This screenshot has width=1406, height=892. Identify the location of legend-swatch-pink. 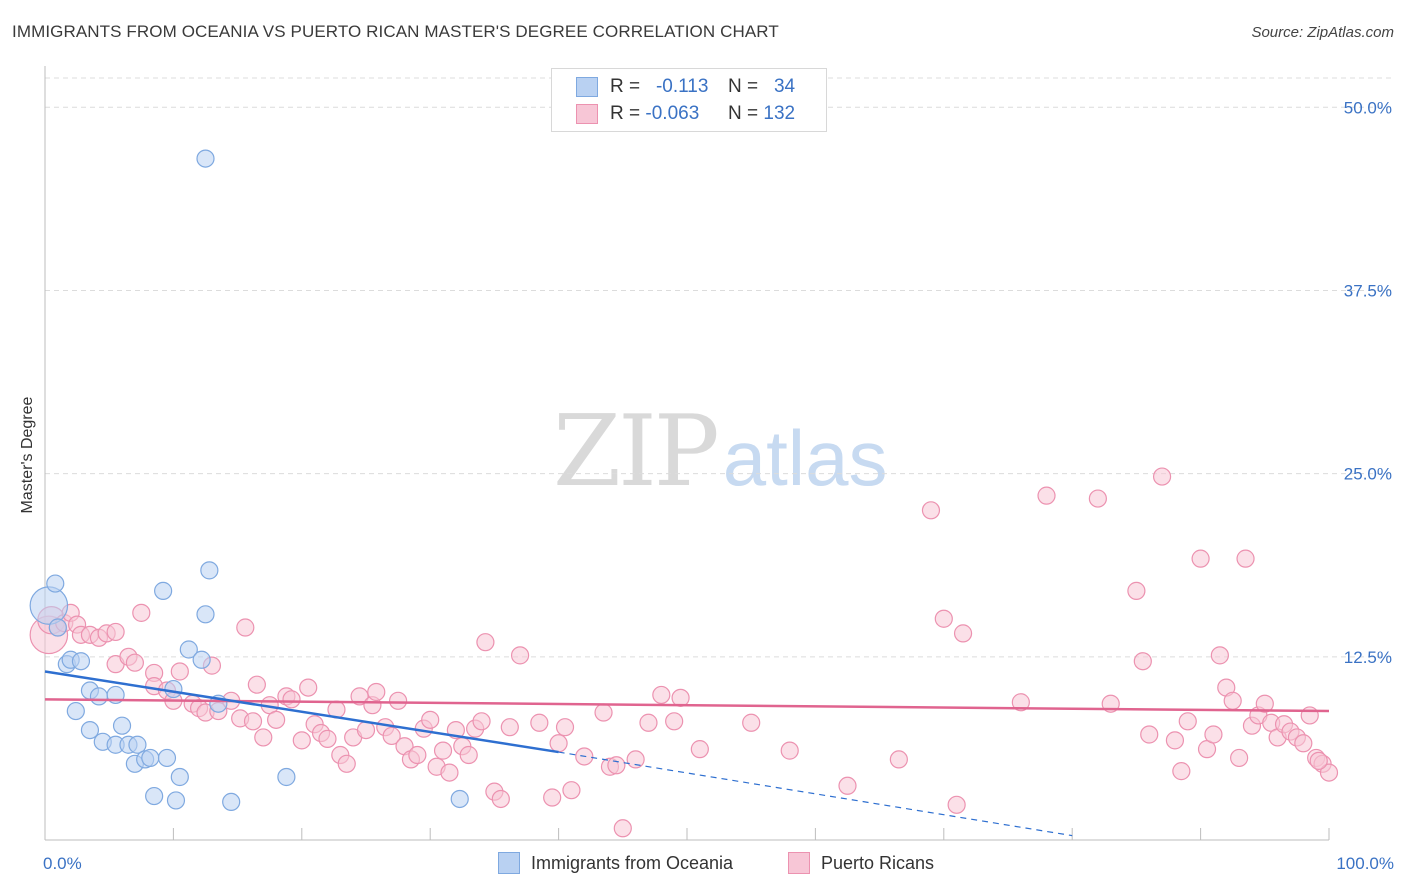
(587, 114).